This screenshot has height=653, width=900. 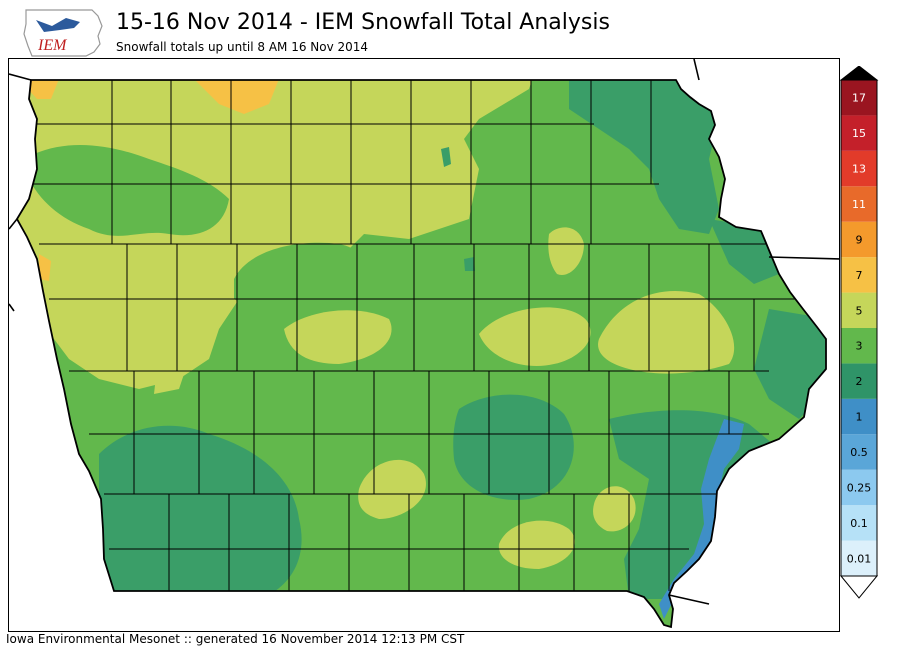 I want to click on legend-tick-label: 0.01, so click(x=859, y=558).